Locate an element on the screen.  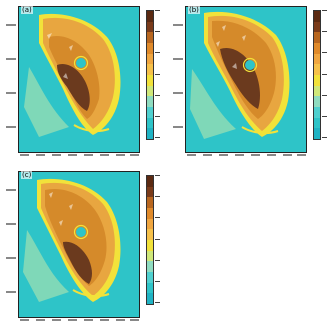
panel-label: (a) is located at coordinates (27, 10).